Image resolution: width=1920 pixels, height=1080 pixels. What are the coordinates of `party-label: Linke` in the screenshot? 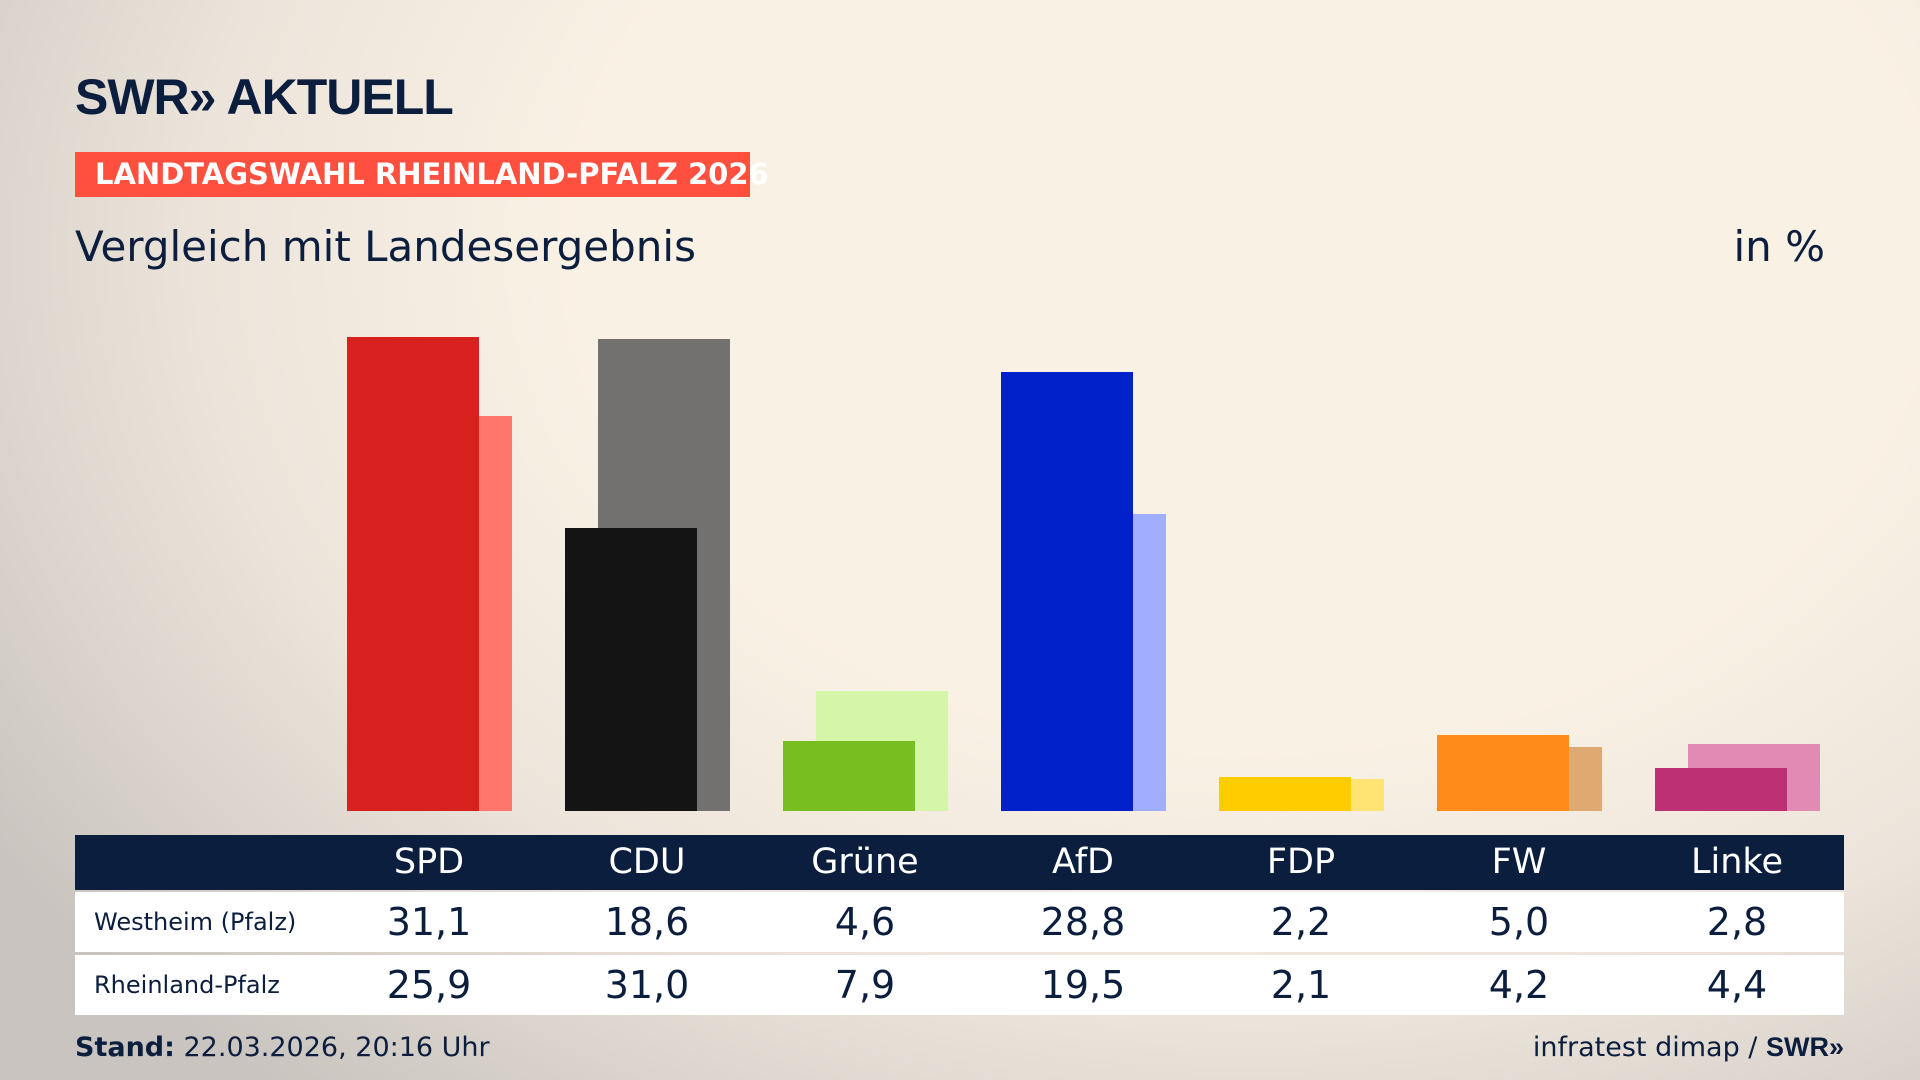 It's located at (1737, 862).